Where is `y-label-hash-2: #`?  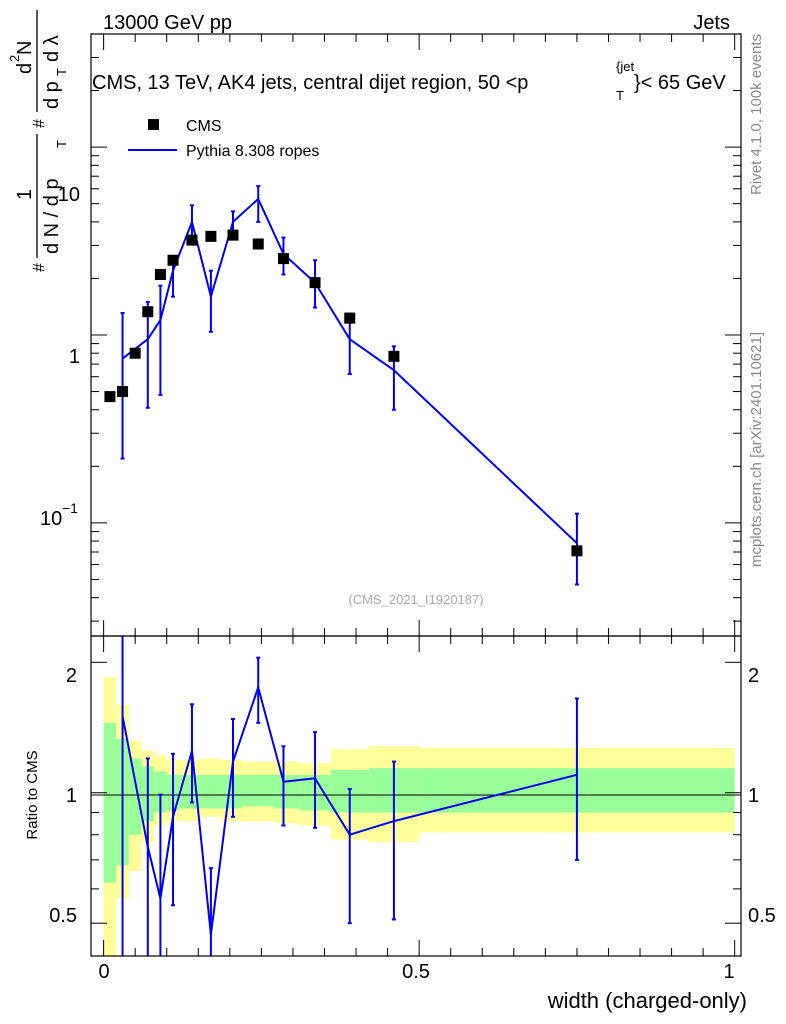 y-label-hash-2: # is located at coordinates (39, 123).